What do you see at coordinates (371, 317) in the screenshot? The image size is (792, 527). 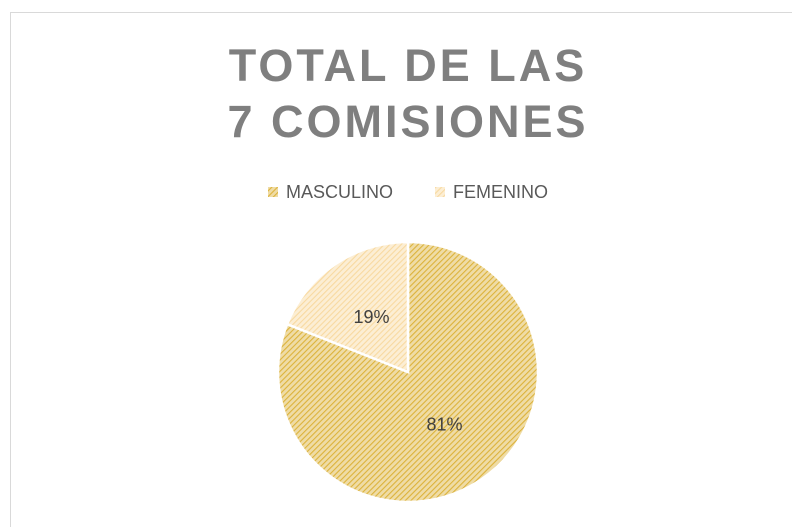 I see `data-label: 19%` at bounding box center [371, 317].